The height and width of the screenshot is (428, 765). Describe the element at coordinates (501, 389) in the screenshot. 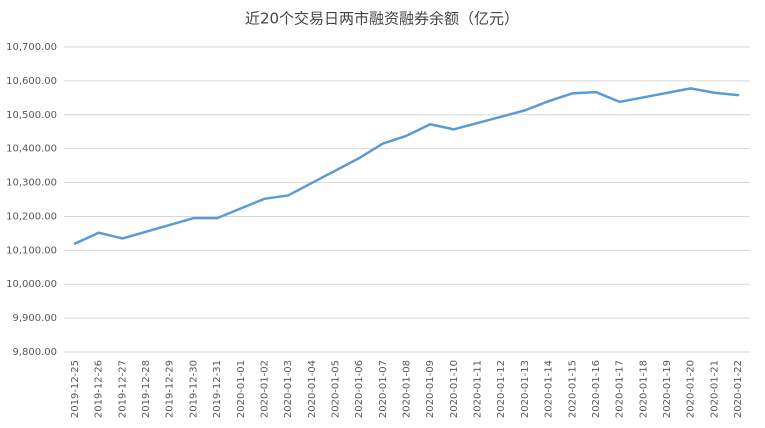

I see `x-tick-label: 2020-01-12` at that location.